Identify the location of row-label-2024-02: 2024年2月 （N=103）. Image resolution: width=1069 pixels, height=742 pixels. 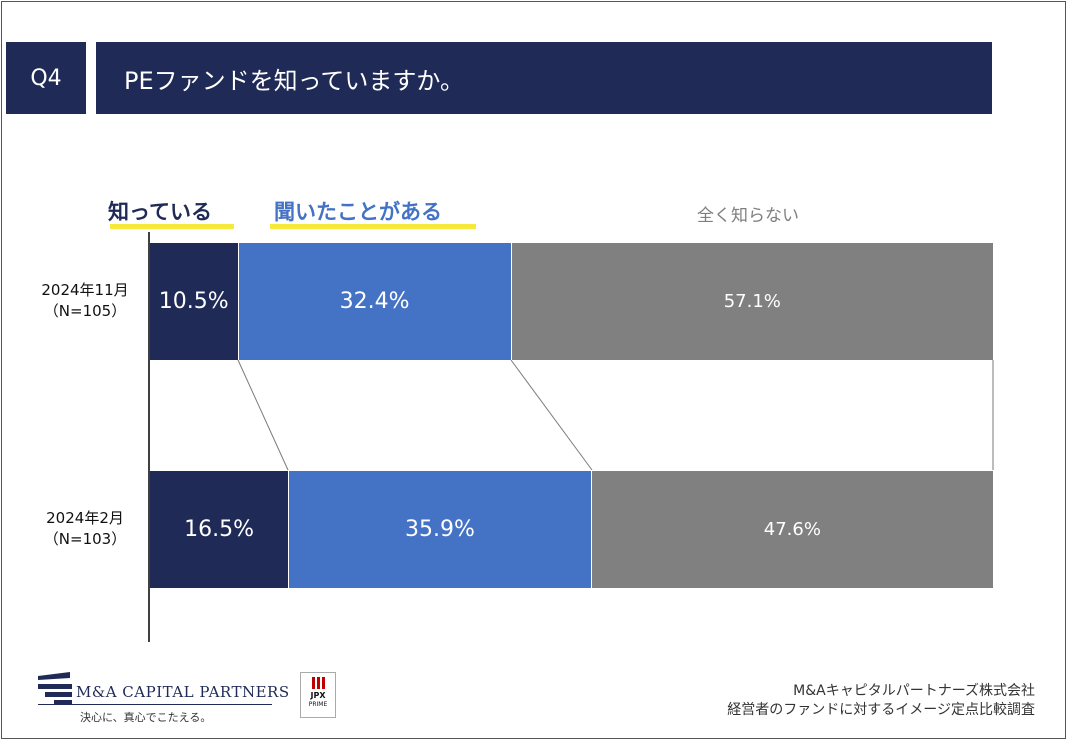
(85, 529).